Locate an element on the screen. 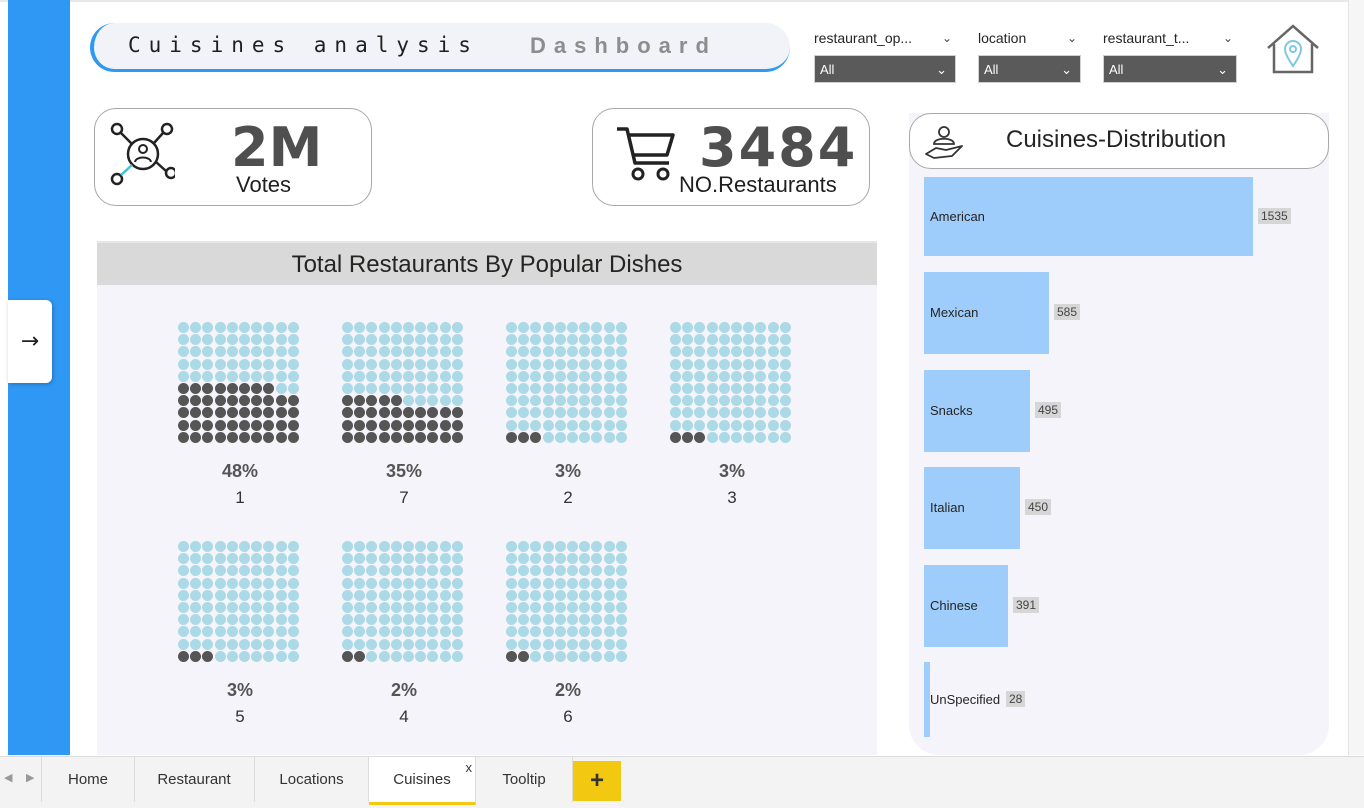 The height and width of the screenshot is (808, 1364). tab-restaurant: Restaurant is located at coordinates (194, 779).